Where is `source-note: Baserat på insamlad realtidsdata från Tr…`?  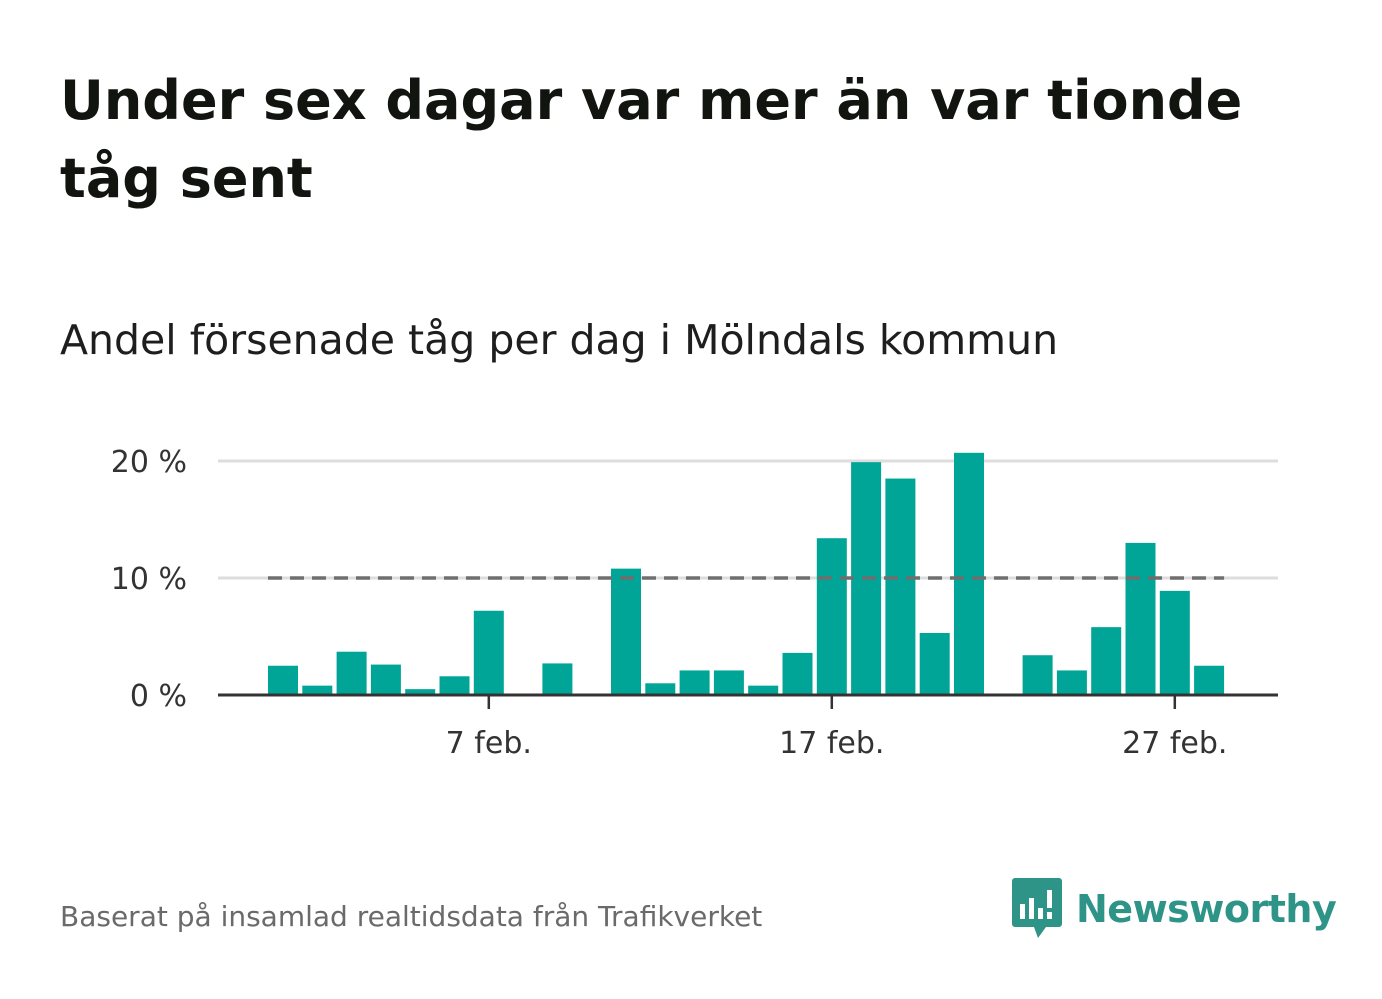
source-note: Baserat på insamlad realtidsdata från Tr… is located at coordinates (411, 916).